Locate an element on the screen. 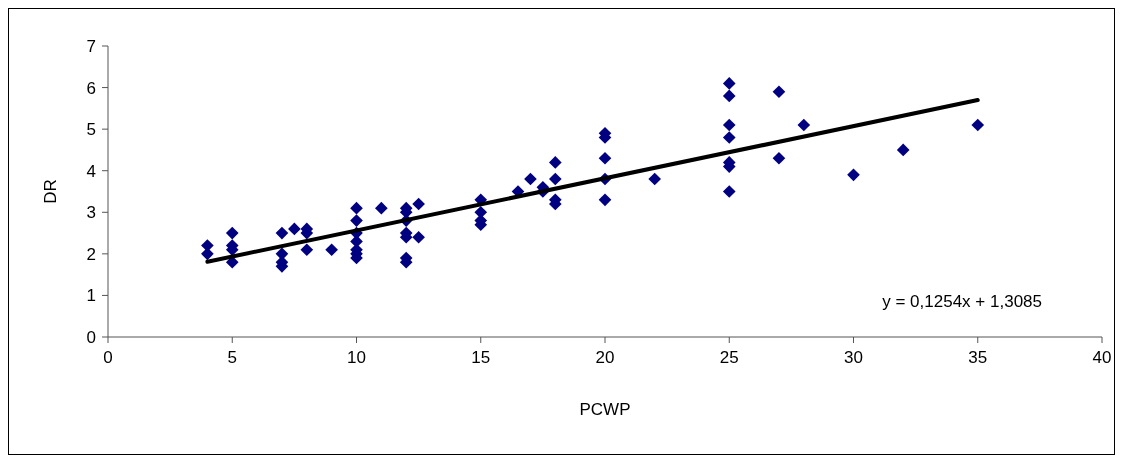 The height and width of the screenshot is (463, 1123). x-tick-label: 0 is located at coordinates (108, 357).